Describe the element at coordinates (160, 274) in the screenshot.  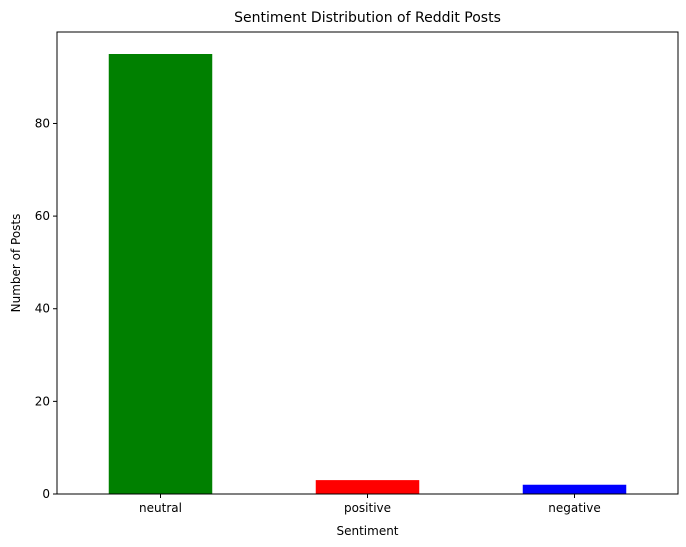
I see `bar-neutral` at that location.